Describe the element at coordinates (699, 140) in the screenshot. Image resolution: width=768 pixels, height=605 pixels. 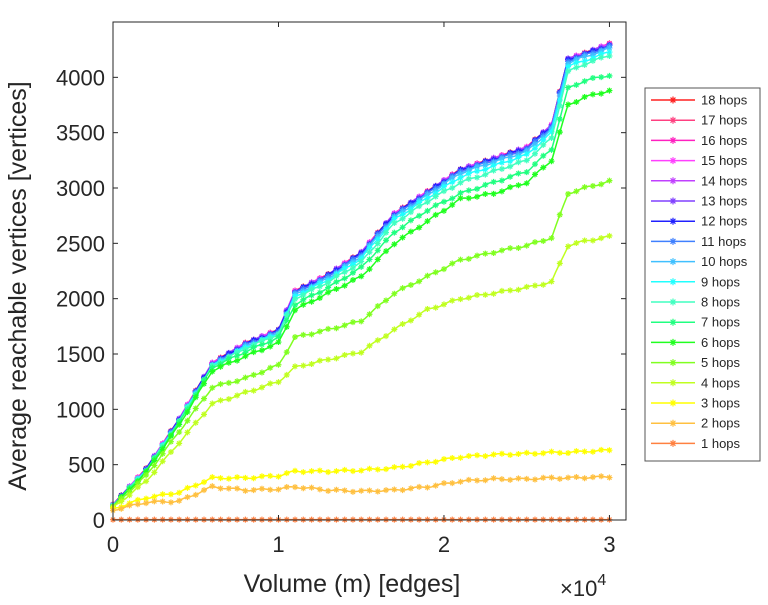
I see `legend-item: 16 hops` at that location.